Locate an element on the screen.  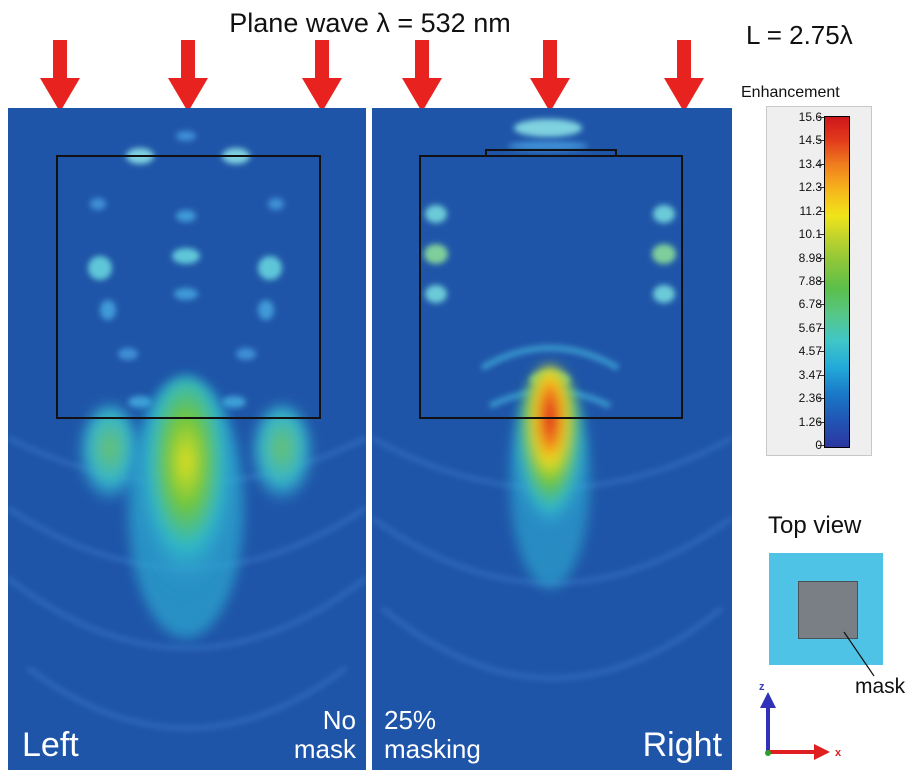
colorbar-tick-label: 3.47 is located at coordinates (810, 374).